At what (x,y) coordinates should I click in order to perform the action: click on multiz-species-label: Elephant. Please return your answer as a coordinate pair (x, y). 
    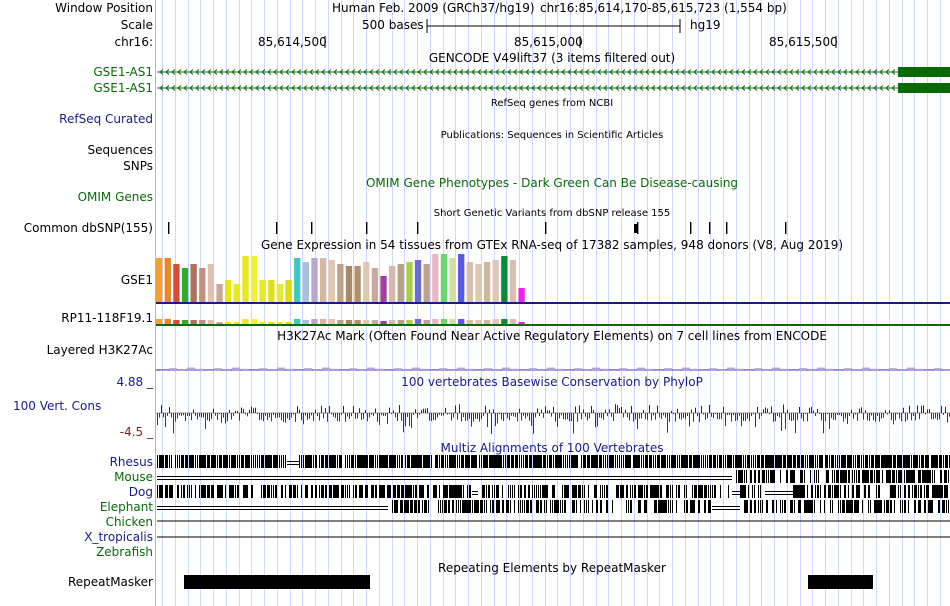
    Looking at the image, I should click on (126, 507).